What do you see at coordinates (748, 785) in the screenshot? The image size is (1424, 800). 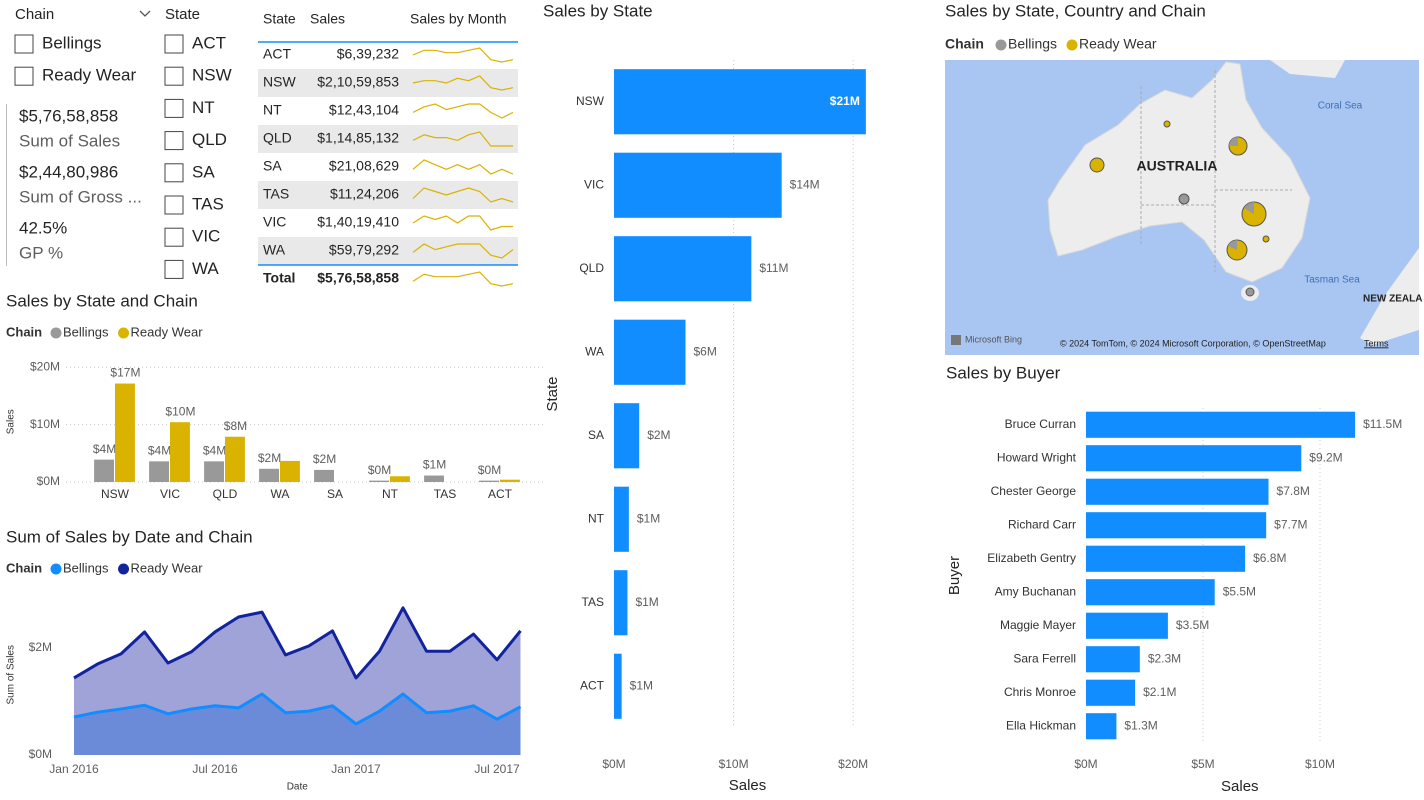 I see `x-axis-title: Sales` at bounding box center [748, 785].